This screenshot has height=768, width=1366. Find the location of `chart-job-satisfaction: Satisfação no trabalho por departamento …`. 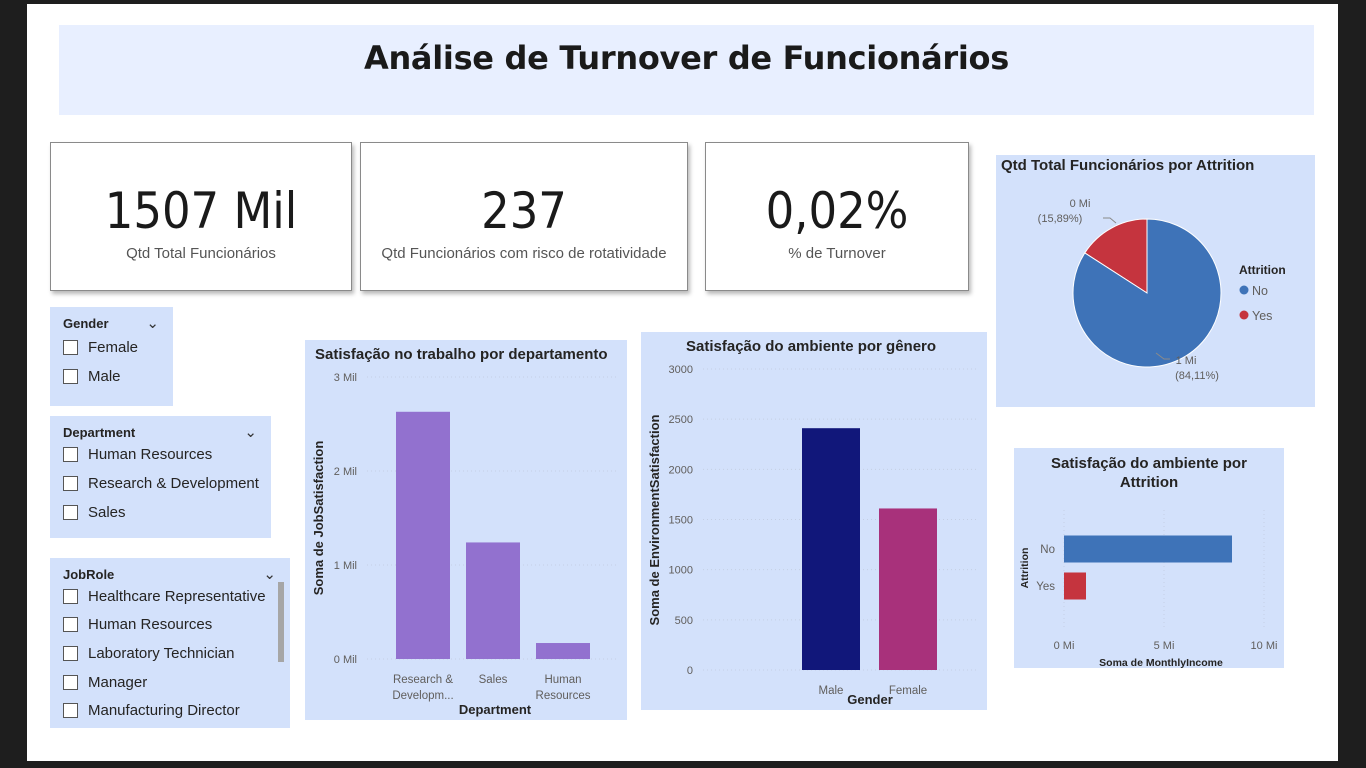

chart-job-satisfaction: Satisfação no trabalho por departamento … is located at coordinates (466, 530).